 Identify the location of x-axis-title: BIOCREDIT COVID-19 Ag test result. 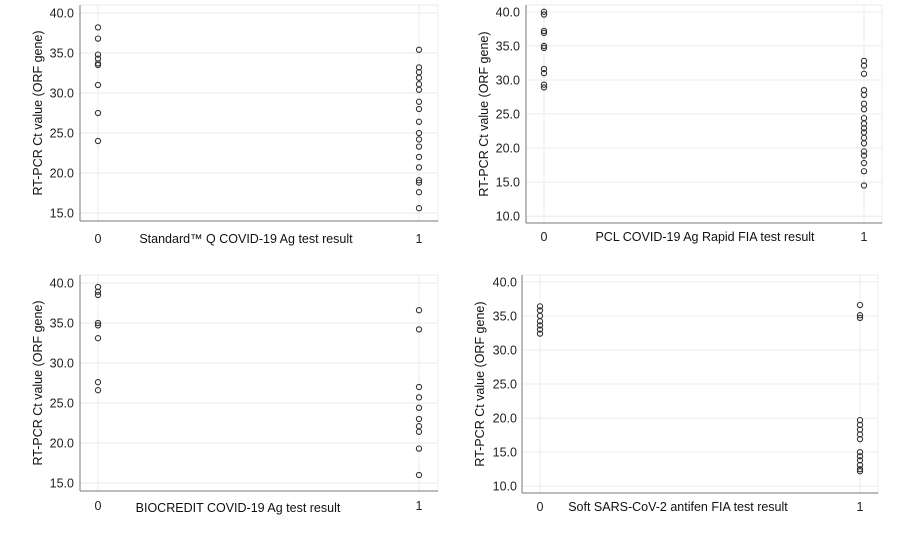
(238, 508).